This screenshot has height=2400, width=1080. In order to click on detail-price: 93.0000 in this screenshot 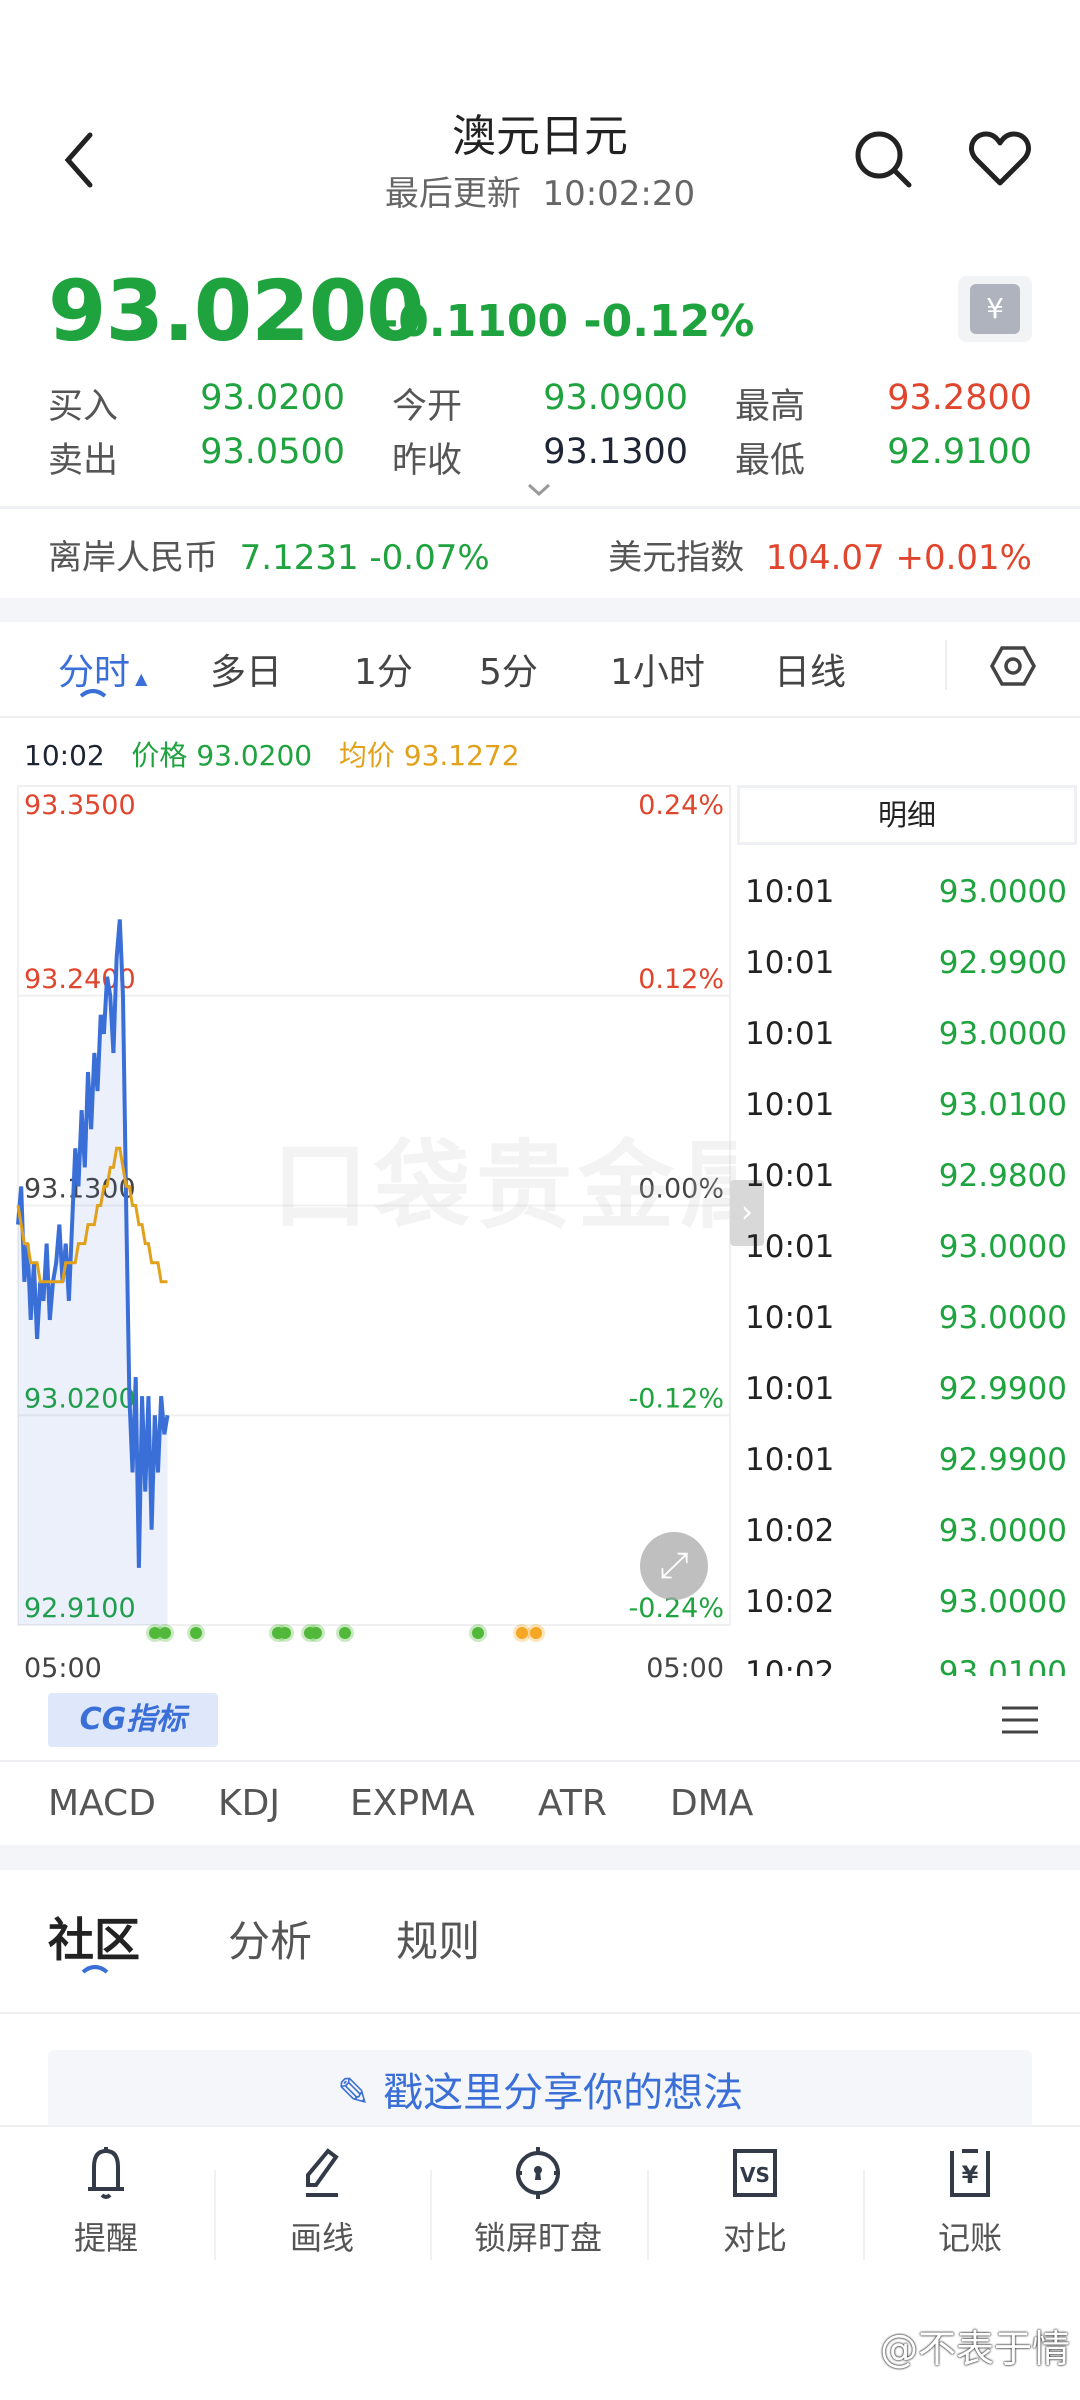, I will do `click(1002, 1531)`.